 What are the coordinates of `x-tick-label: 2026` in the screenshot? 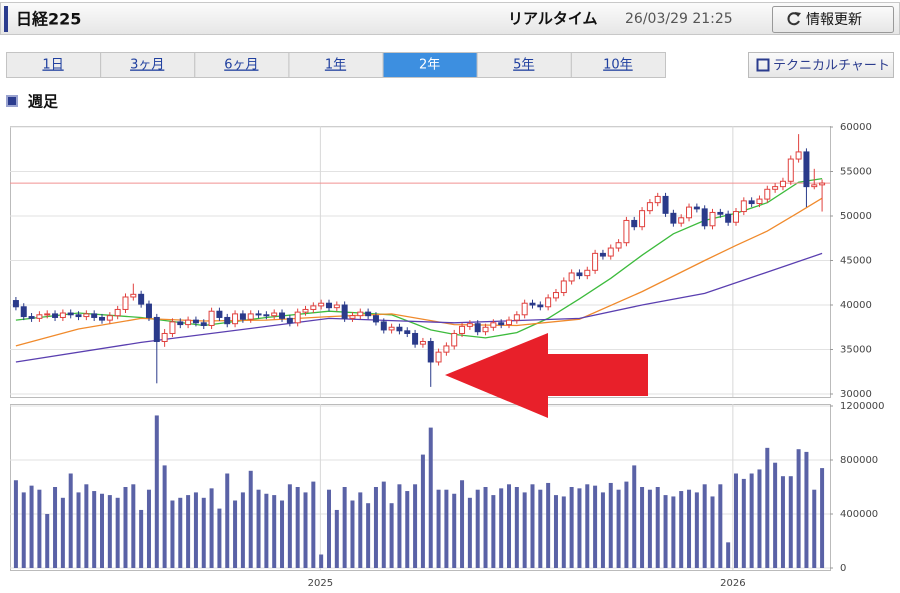 It's located at (732, 583).